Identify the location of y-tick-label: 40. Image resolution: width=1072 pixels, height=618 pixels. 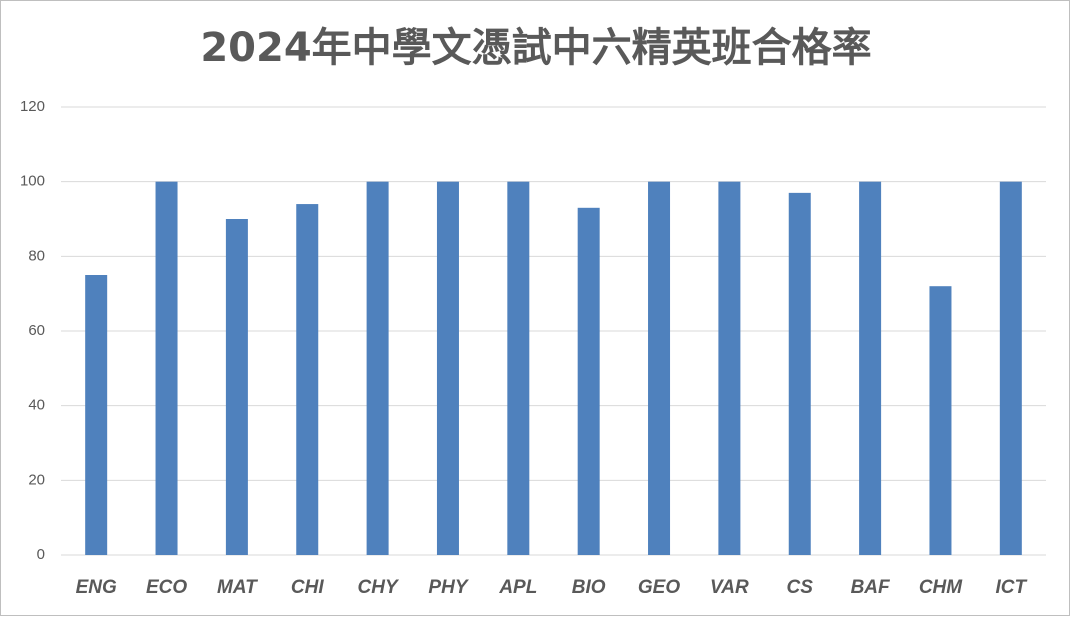
(36, 405).